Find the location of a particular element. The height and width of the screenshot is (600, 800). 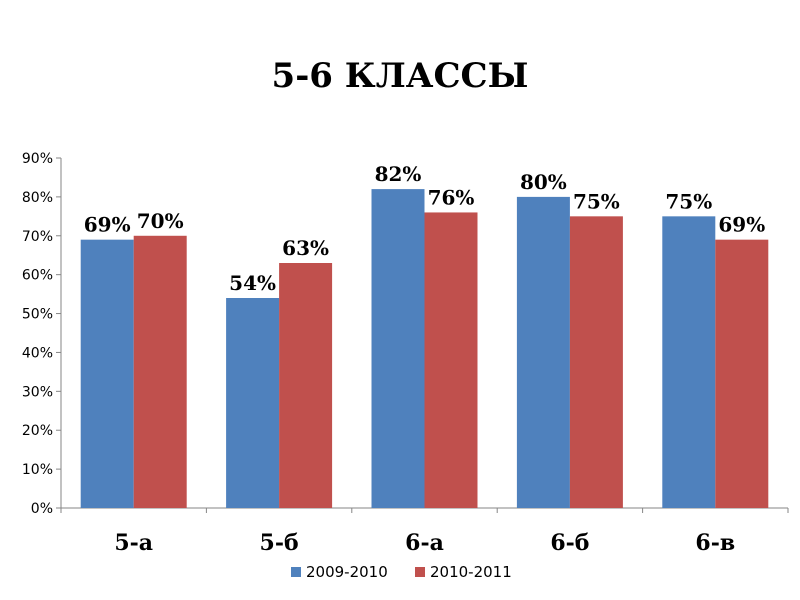

y-tick-label: 20% is located at coordinates (37, 431).